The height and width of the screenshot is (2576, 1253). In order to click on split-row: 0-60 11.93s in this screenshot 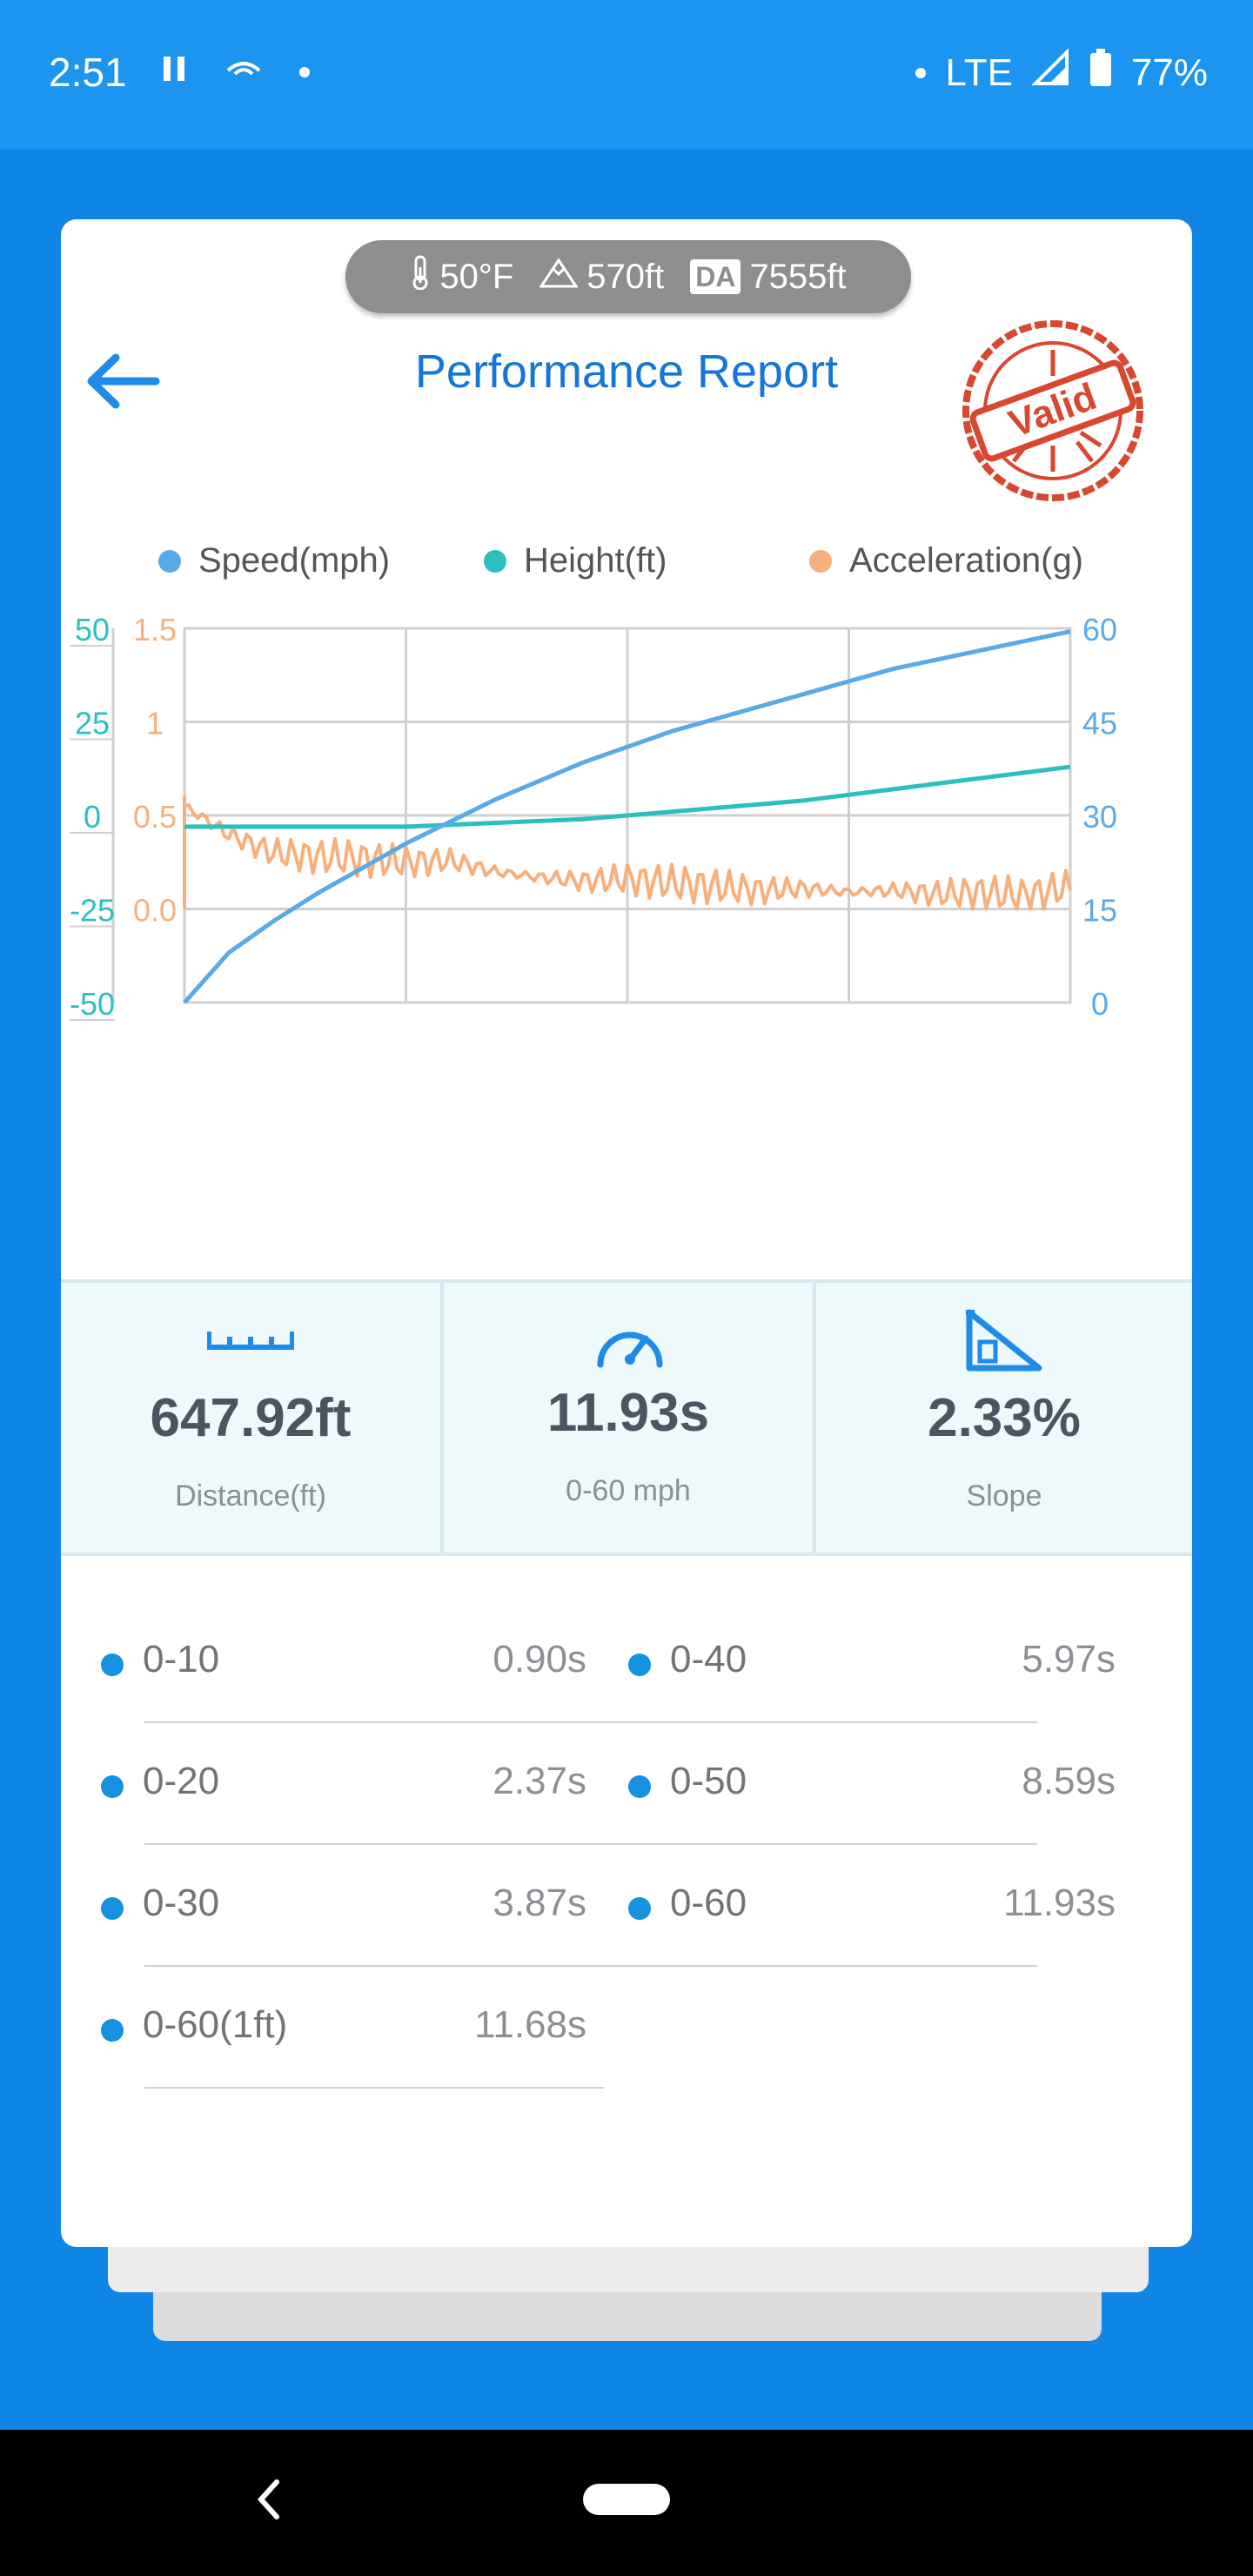, I will do `click(872, 1917)`.